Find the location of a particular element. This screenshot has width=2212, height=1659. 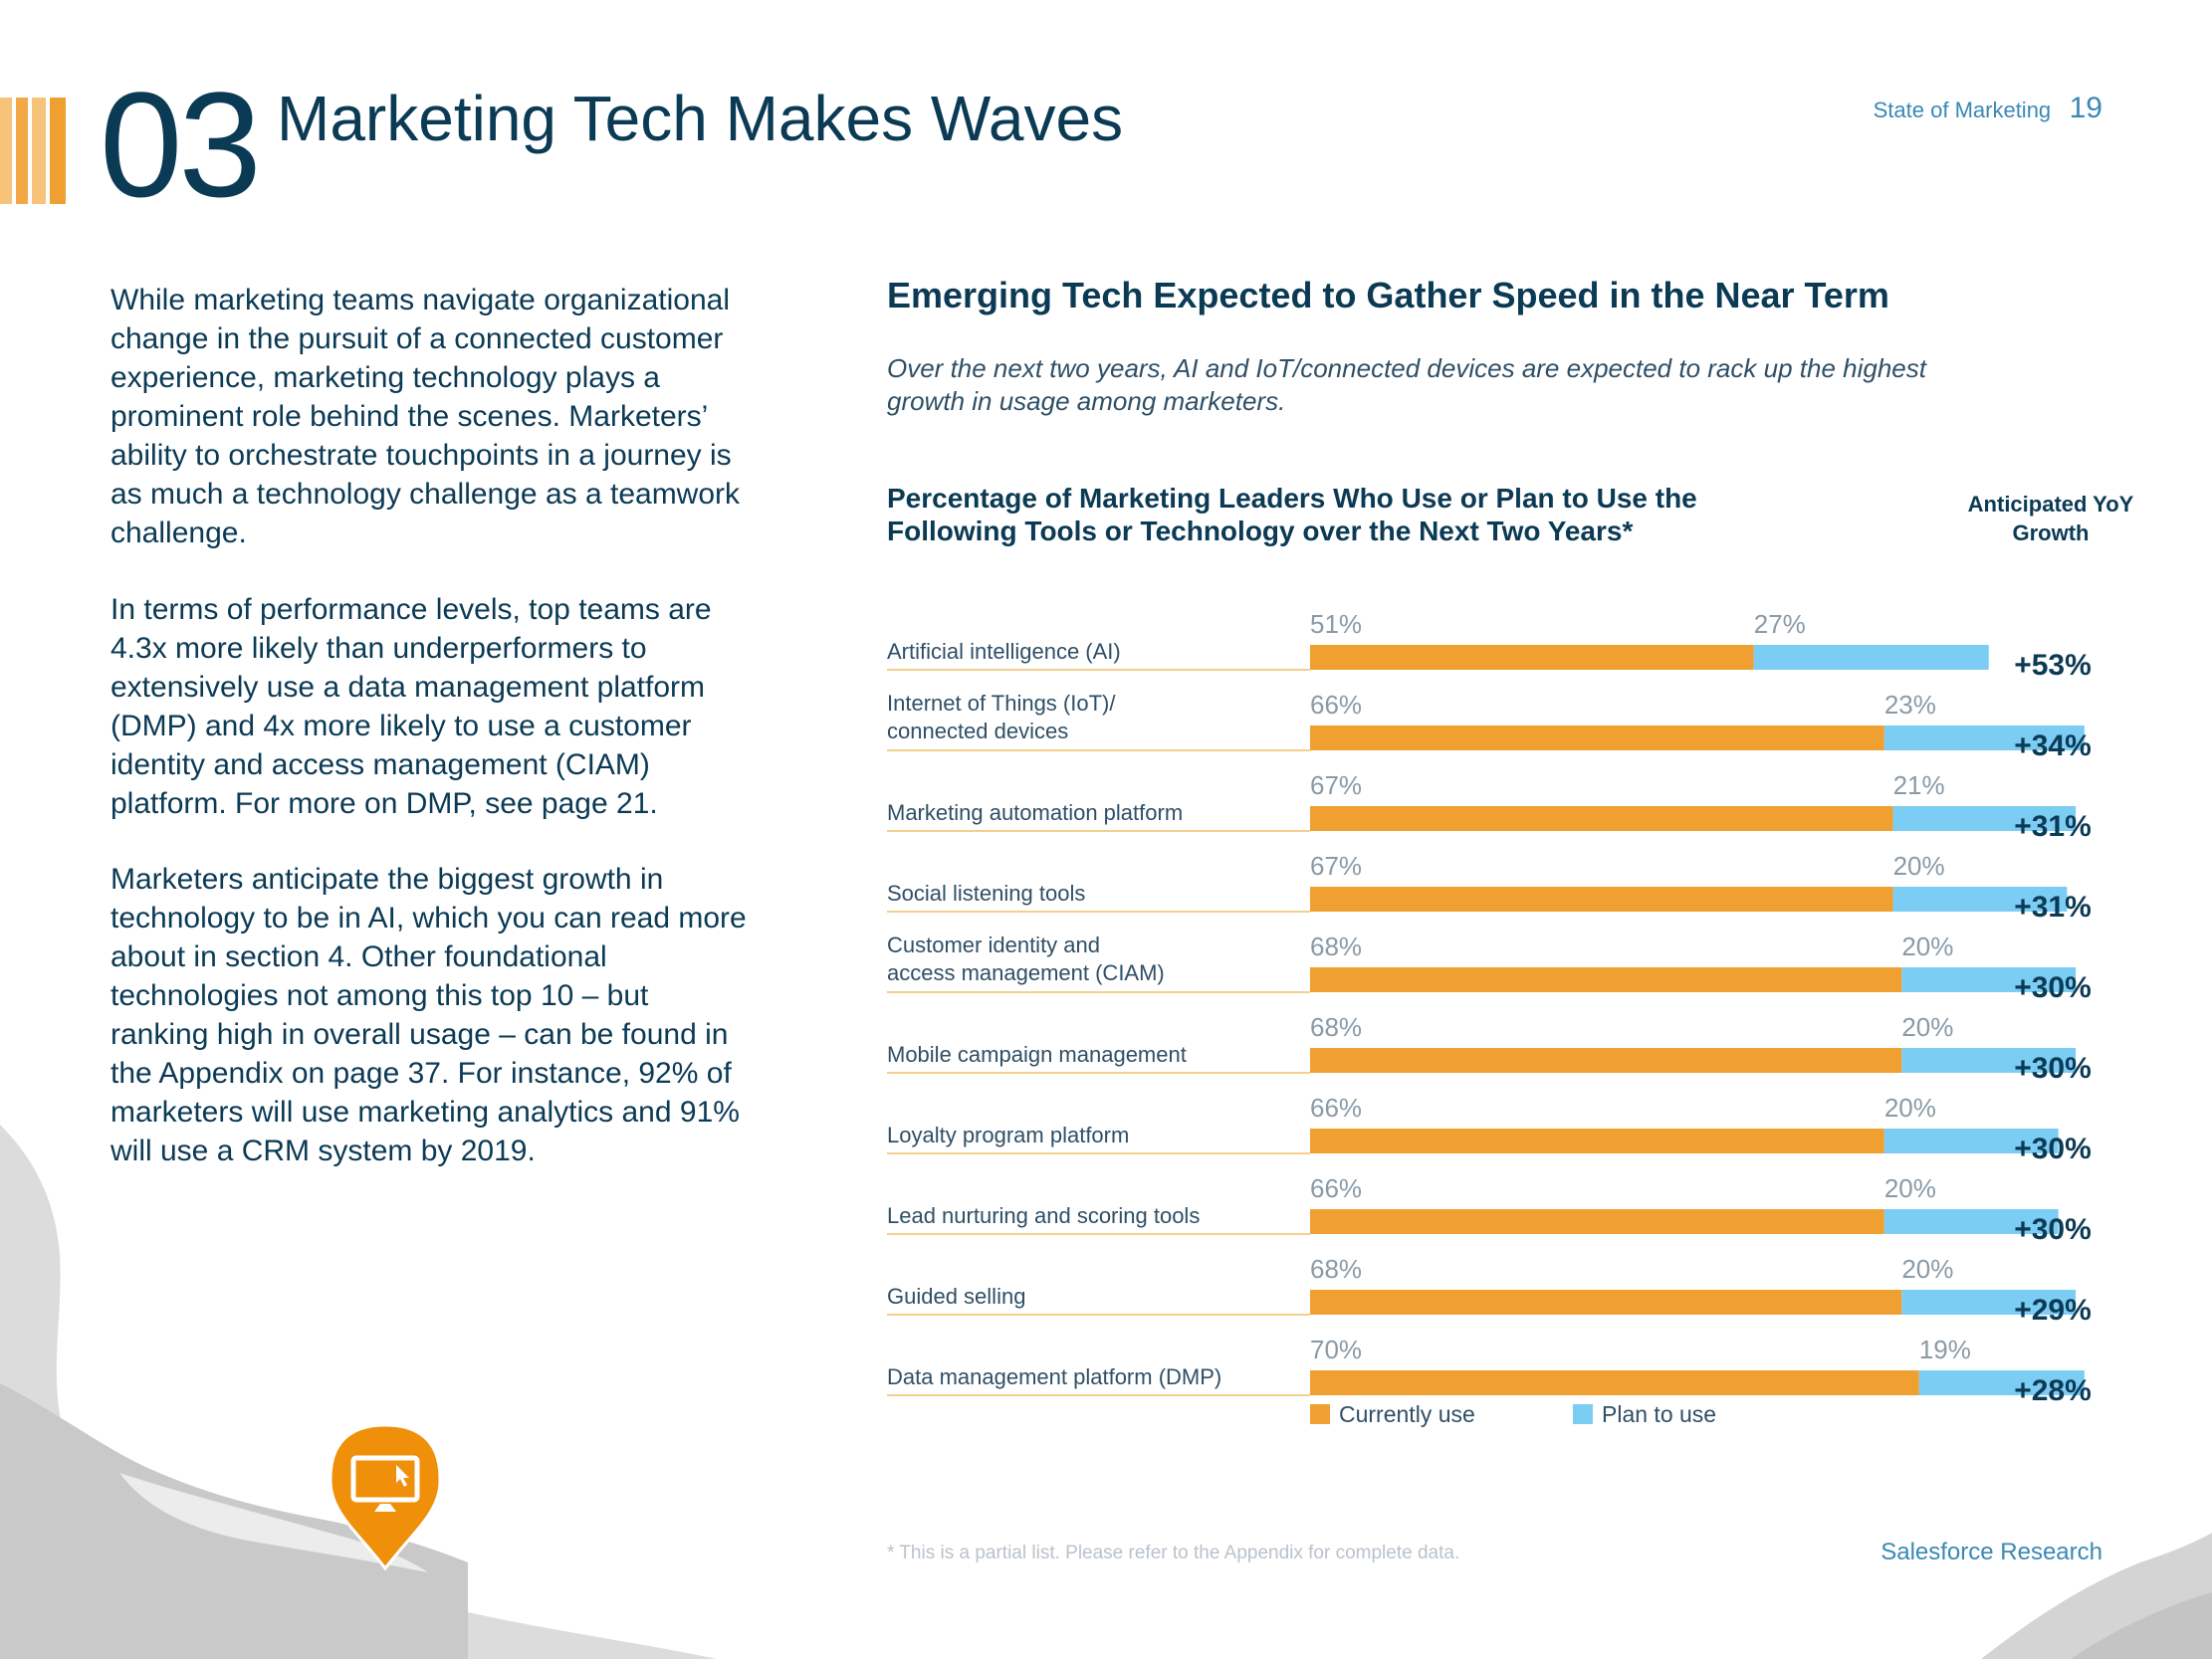

yoy-growth-value: +53% is located at coordinates (2053, 665).